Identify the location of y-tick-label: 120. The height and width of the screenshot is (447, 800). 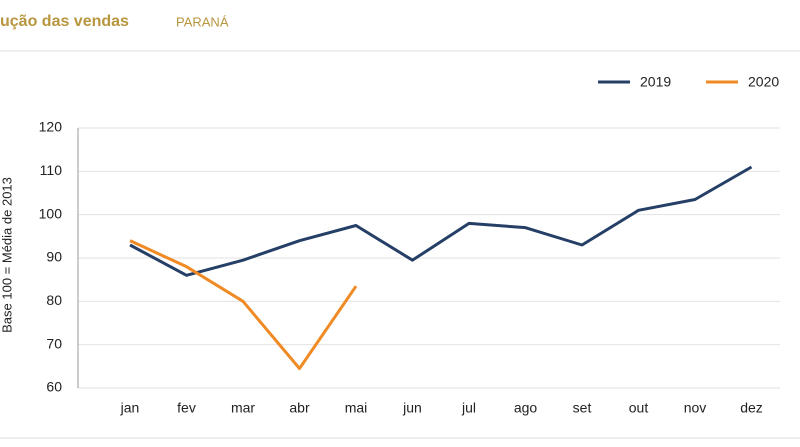
(51, 127).